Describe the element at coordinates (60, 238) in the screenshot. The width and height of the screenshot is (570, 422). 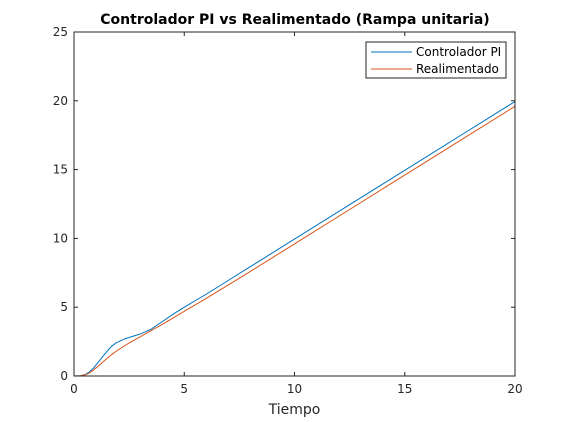
I see `y-tick-label: 10` at that location.